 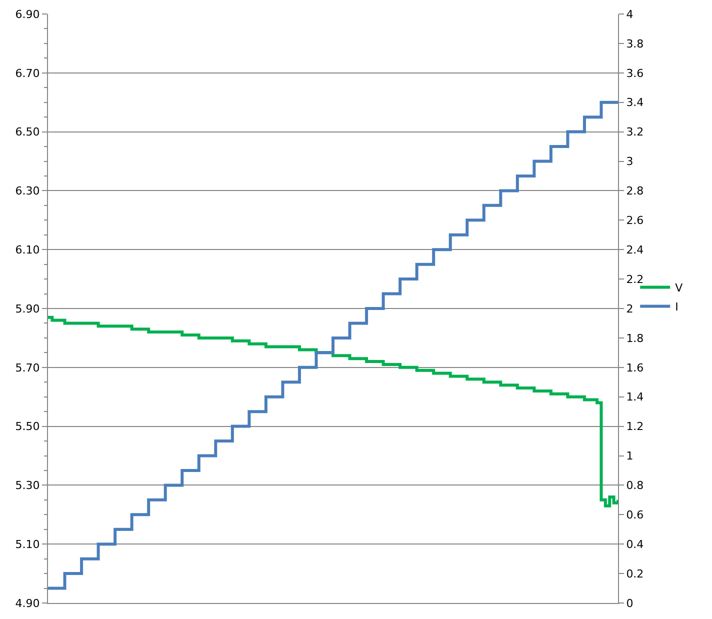 I want to click on y2-tick-label: 1.2, so click(x=635, y=427).